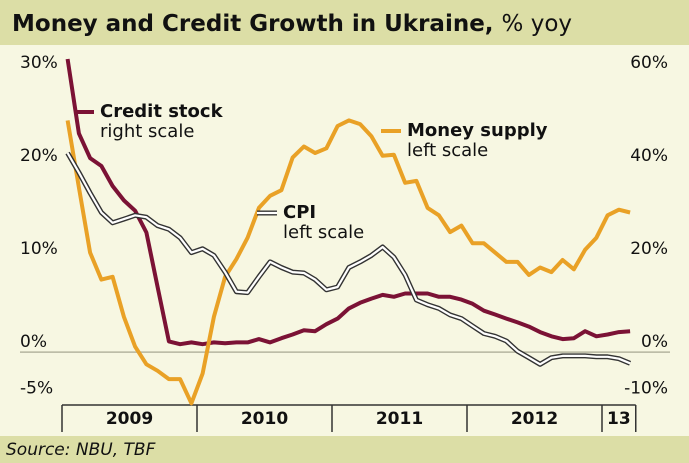 This screenshot has width=689, height=463. What do you see at coordinates (649, 249) in the screenshot?
I see `y2-tick-label: 20%` at bounding box center [649, 249].